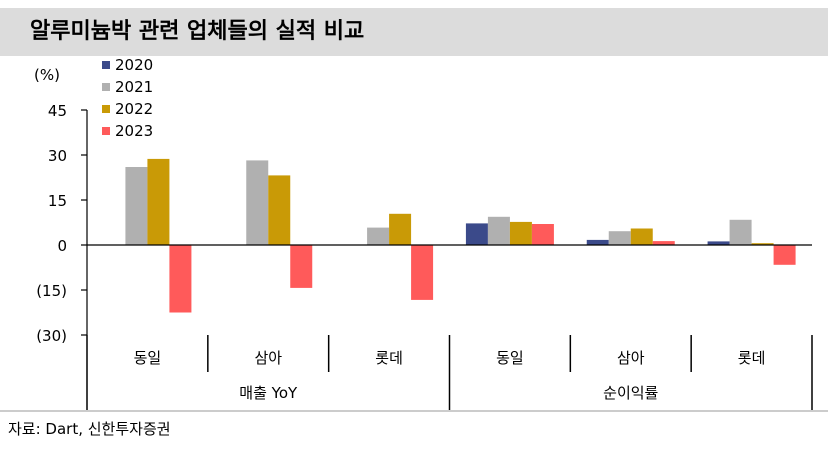 The width and height of the screenshot is (828, 455). What do you see at coordinates (134, 87) in the screenshot?
I see `legend-label-2021: 2021` at bounding box center [134, 87].